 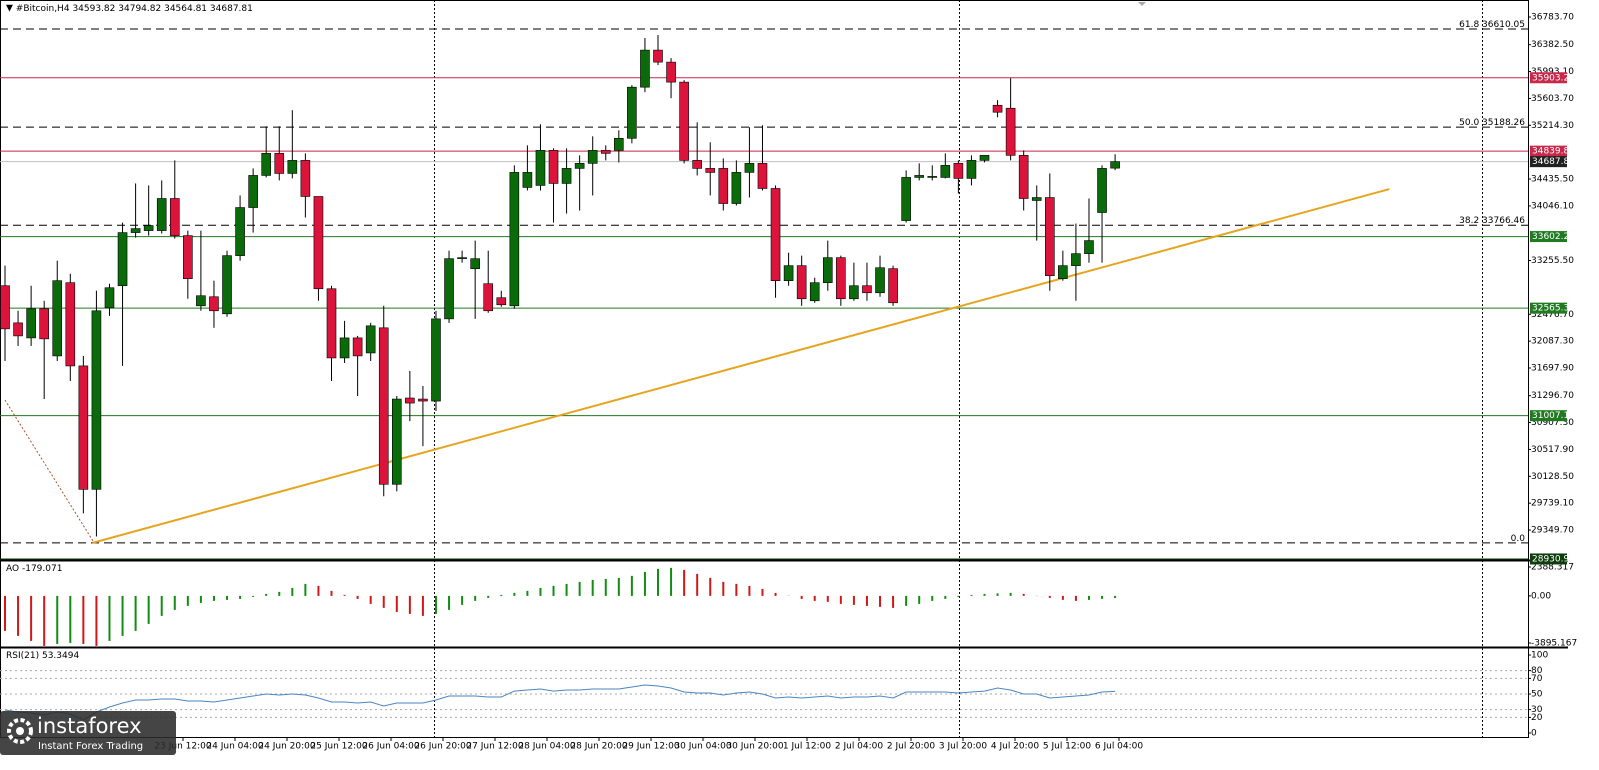 What do you see at coordinates (1067, 747) in the screenshot?
I see `x-tick-label: 5 Jul 12:00` at bounding box center [1067, 747].